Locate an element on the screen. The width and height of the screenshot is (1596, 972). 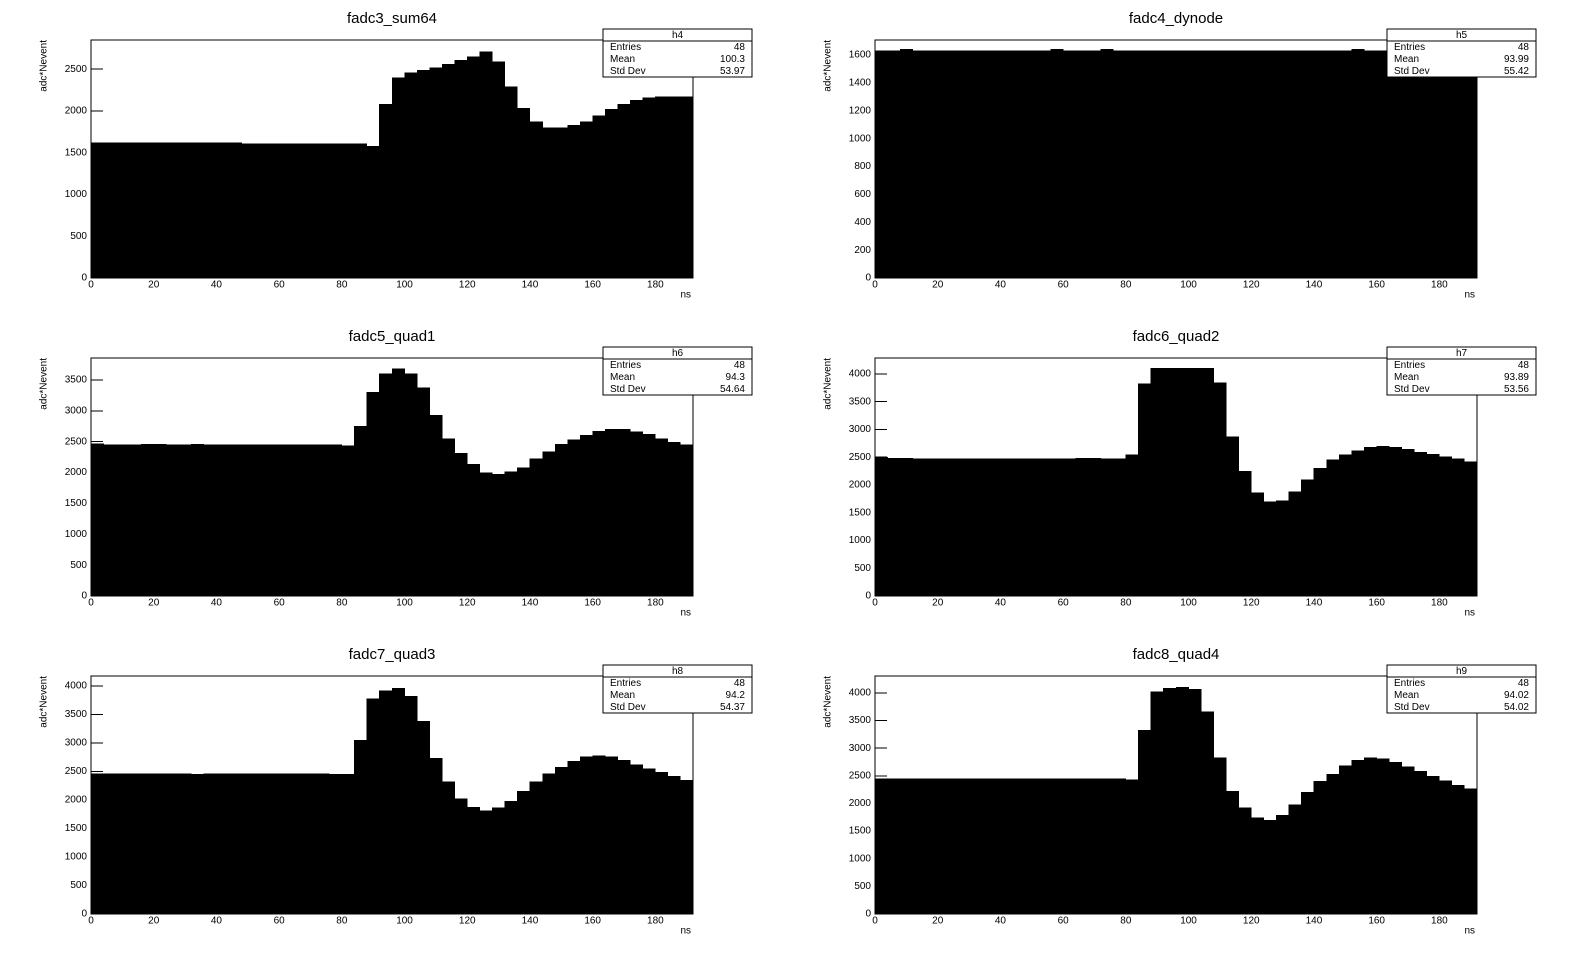
y-tick-label: 4000 is located at coordinates (76, 686).